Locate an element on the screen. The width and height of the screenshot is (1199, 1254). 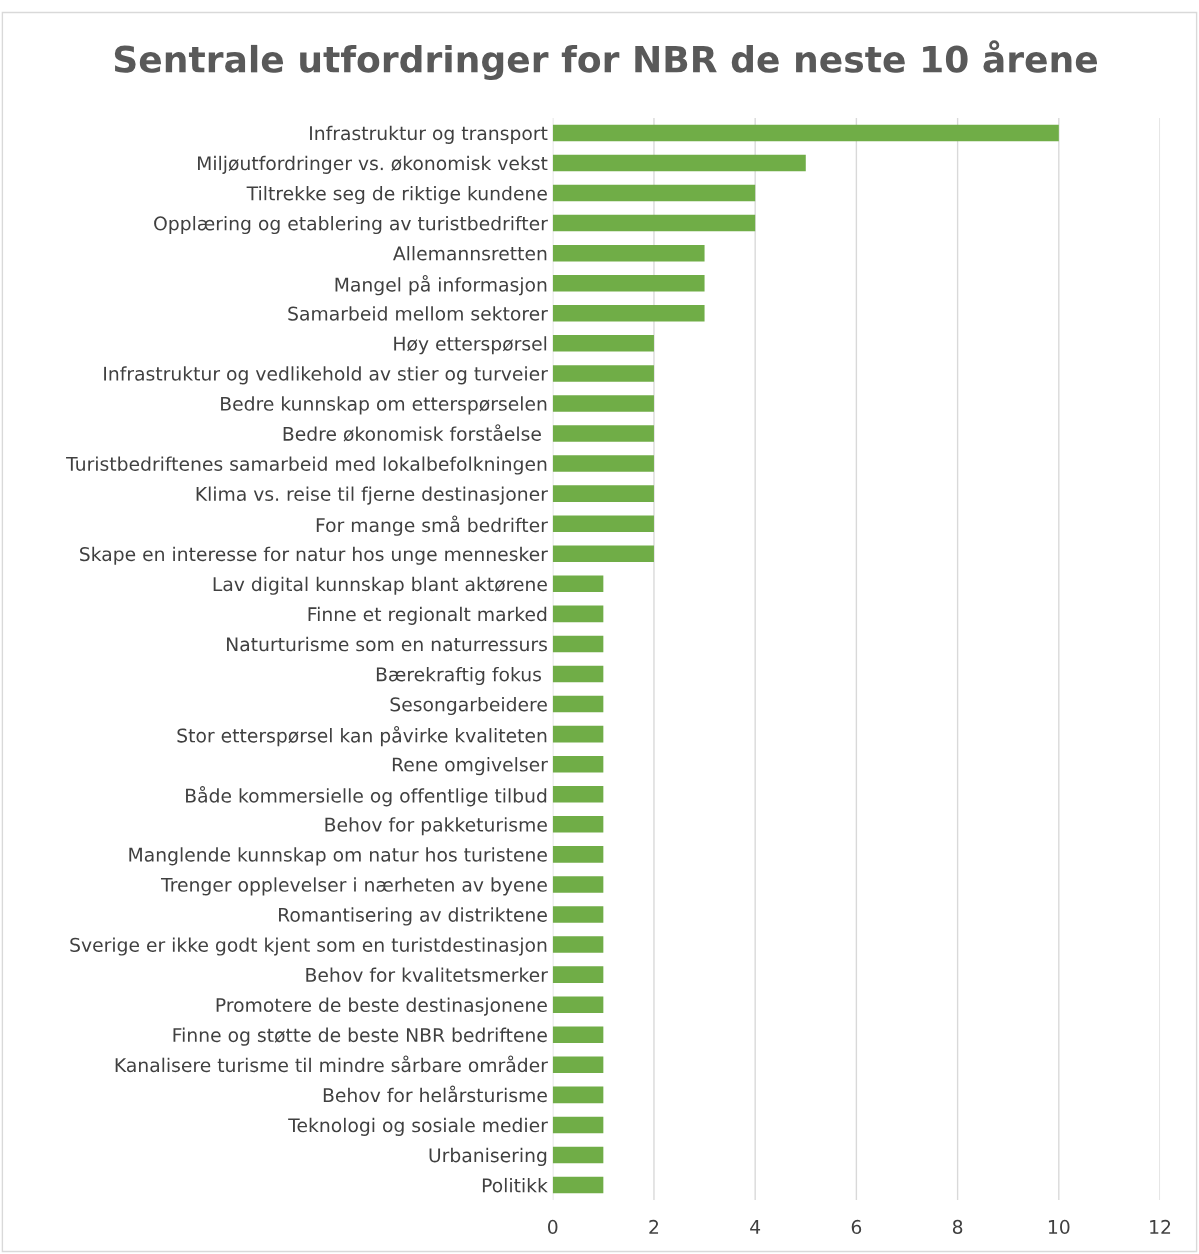
y-tick-label: Opplæring og etablering av turistbedrifter is located at coordinates (351, 225).